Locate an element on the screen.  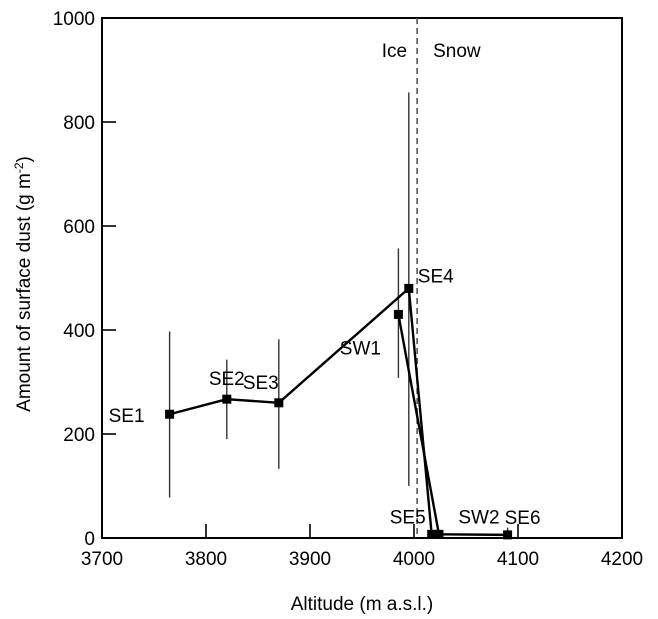
point-label-se3: SE3 is located at coordinates (261, 383).